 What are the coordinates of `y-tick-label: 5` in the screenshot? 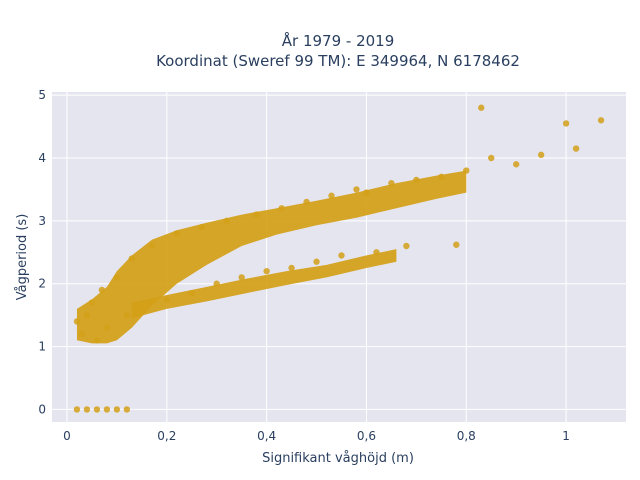 It's located at (42, 95).